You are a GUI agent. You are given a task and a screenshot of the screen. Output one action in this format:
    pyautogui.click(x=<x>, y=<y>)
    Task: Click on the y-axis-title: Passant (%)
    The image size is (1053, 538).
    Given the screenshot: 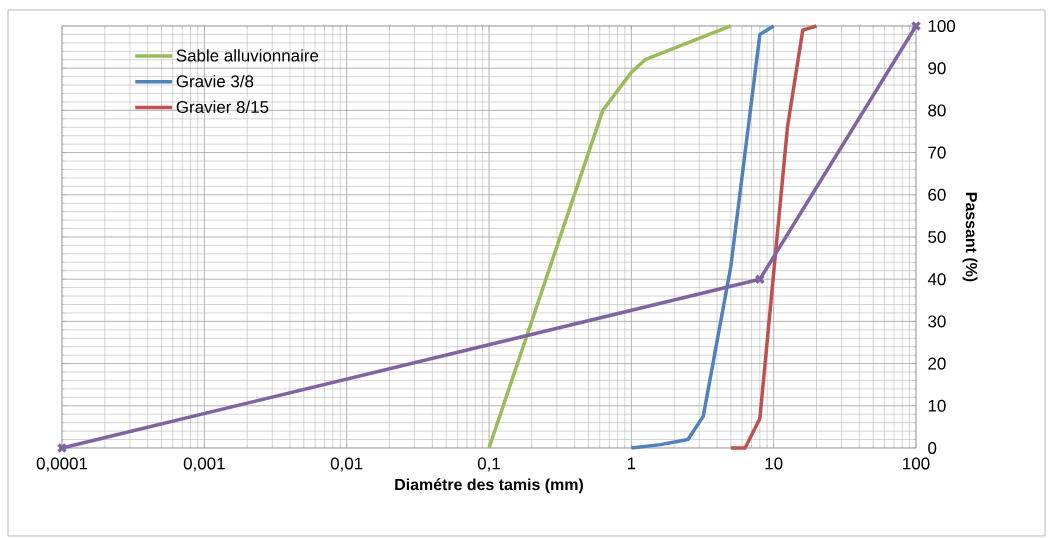 What is the action you would take?
    pyautogui.click(x=970, y=237)
    